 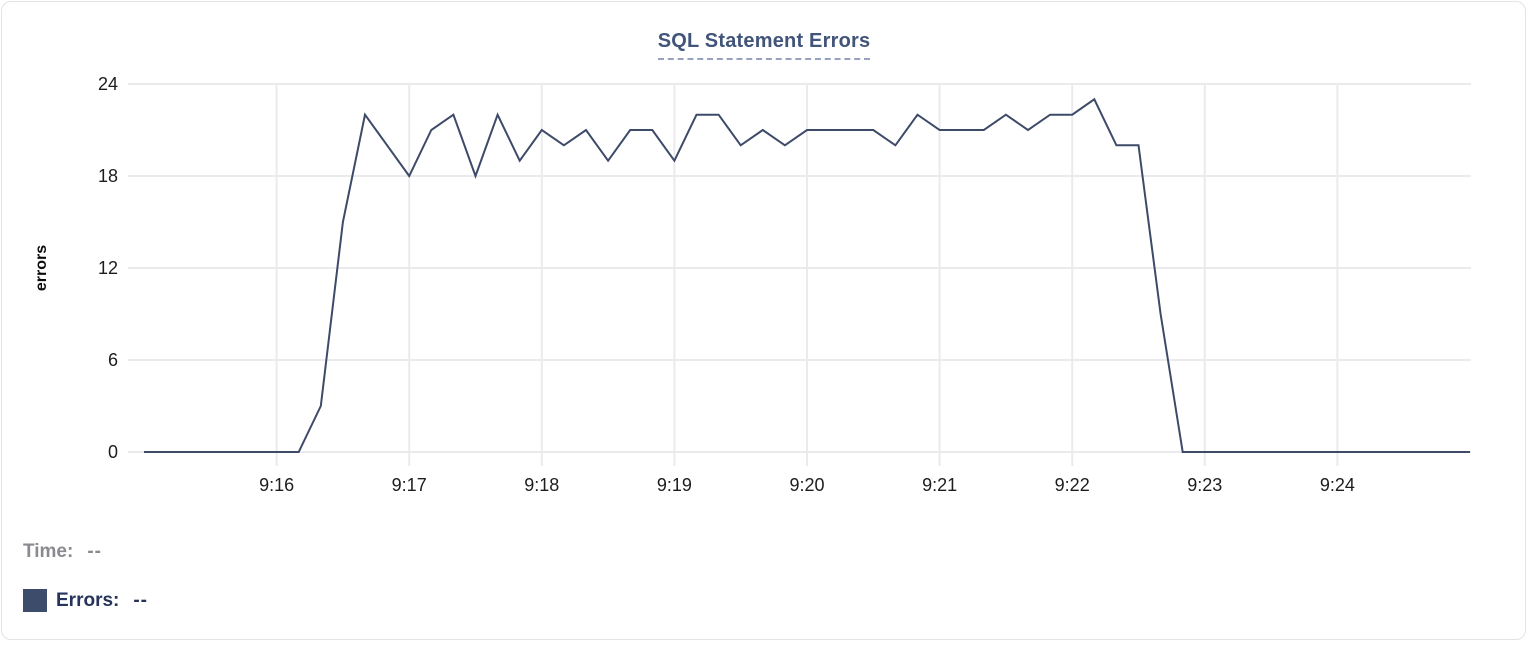 I want to click on tooltip-errors-label: Errors:, so click(x=88, y=600).